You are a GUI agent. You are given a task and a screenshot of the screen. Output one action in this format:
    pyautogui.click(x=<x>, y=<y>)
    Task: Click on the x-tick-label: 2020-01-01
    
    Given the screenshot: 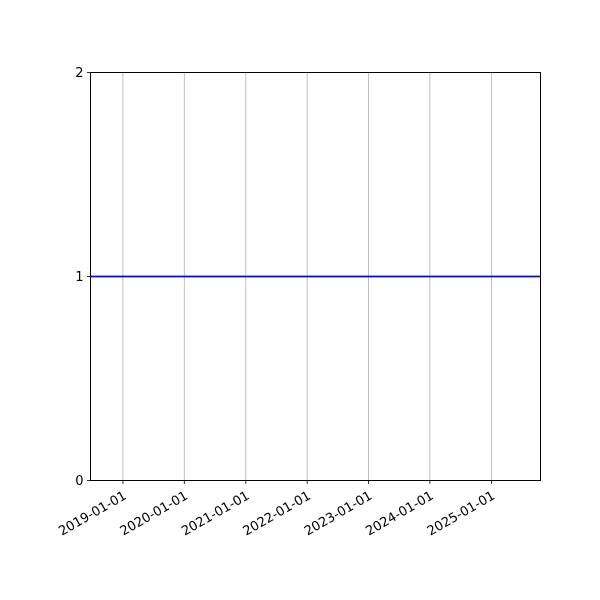 What is the action you would take?
    pyautogui.click(x=154, y=514)
    